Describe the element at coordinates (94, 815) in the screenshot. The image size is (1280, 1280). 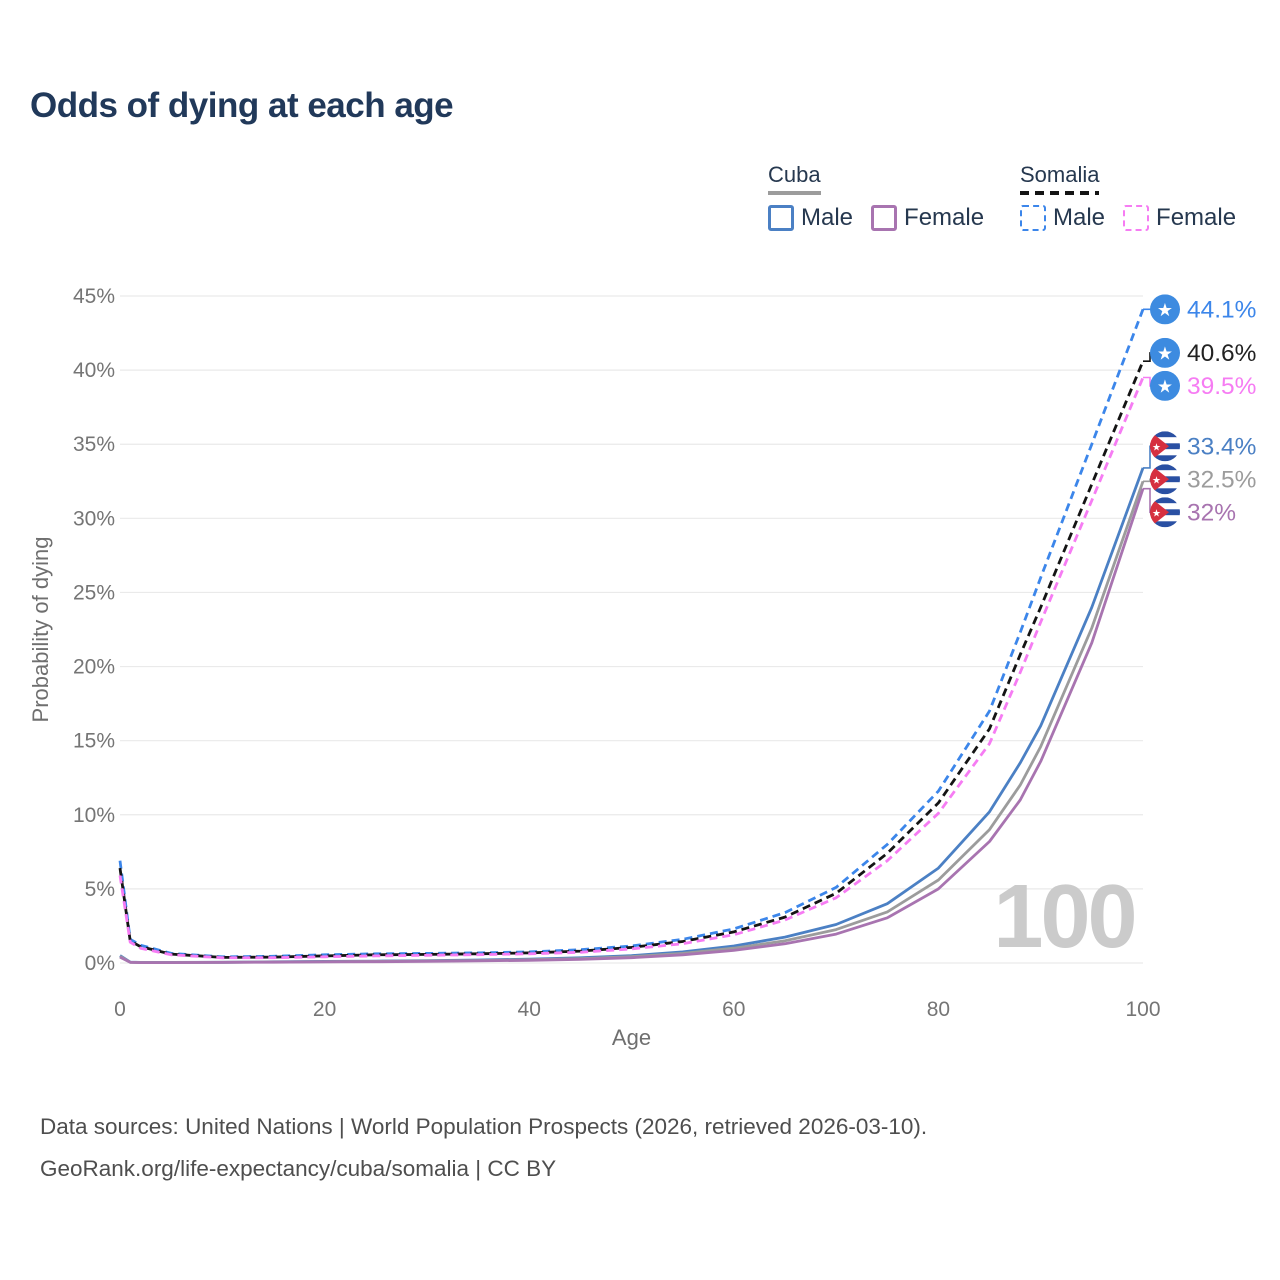
I see `y-tick-label: 10%` at that location.